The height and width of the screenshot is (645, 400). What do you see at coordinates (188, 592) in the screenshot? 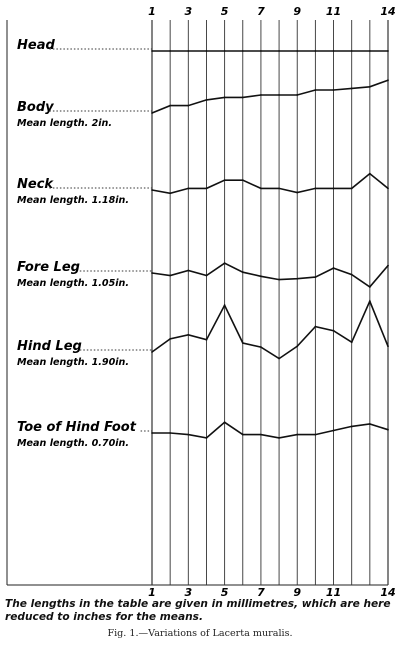
I see `x-tick-bottom-3: 3` at bounding box center [188, 592].